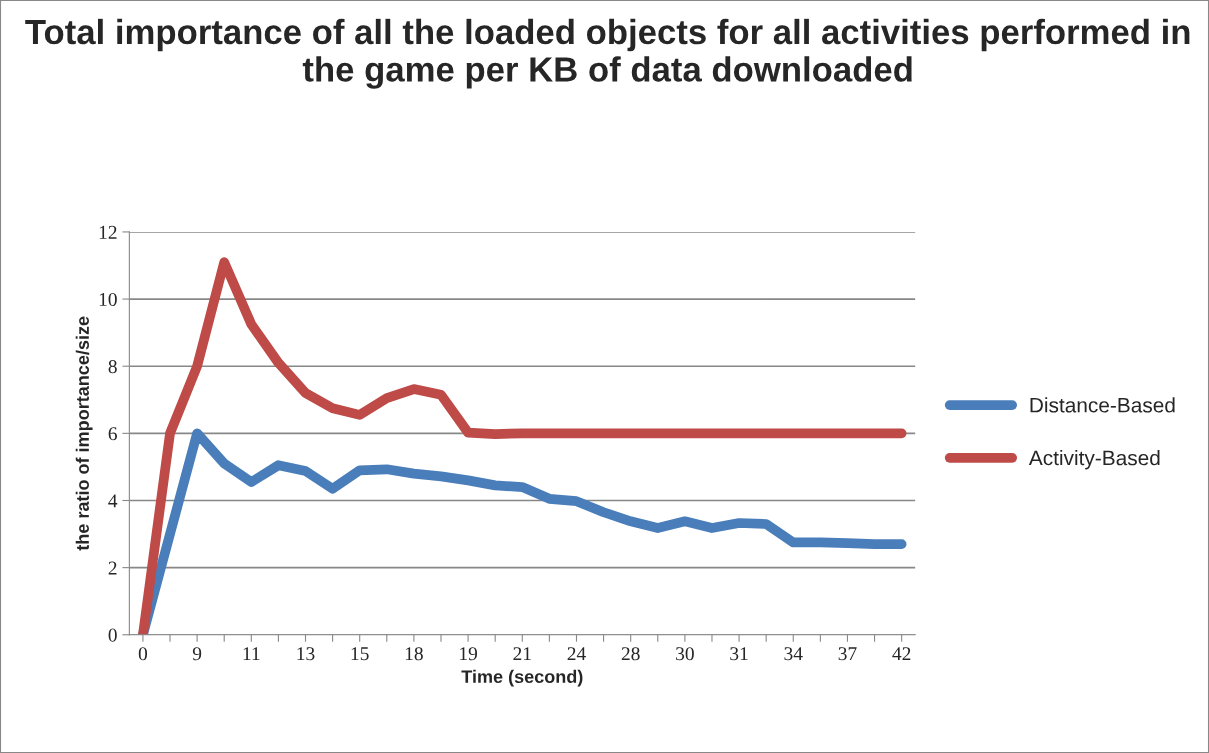 Image resolution: width=1209 pixels, height=753 pixels. What do you see at coordinates (112, 568) in the screenshot?
I see `y-tick-label: 2` at bounding box center [112, 568].